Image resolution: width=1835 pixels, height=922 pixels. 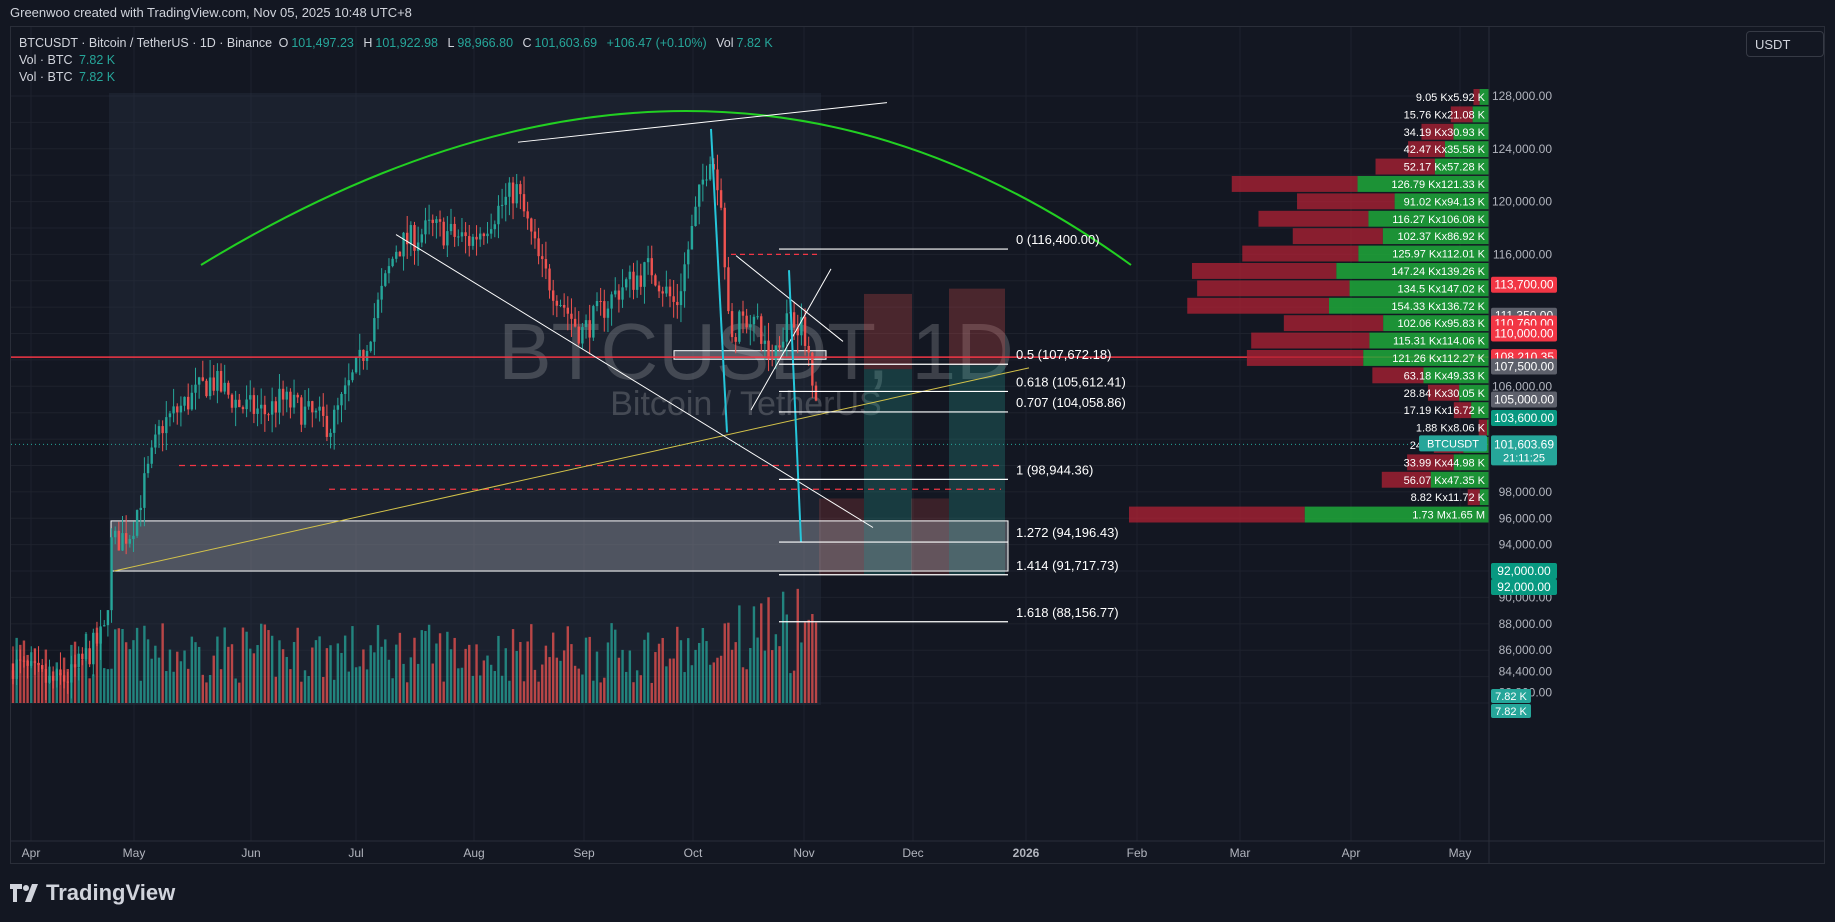 What do you see at coordinates (1524, 587) in the screenshot?
I see `price-badge-label: 92,000.00` at bounding box center [1524, 587].